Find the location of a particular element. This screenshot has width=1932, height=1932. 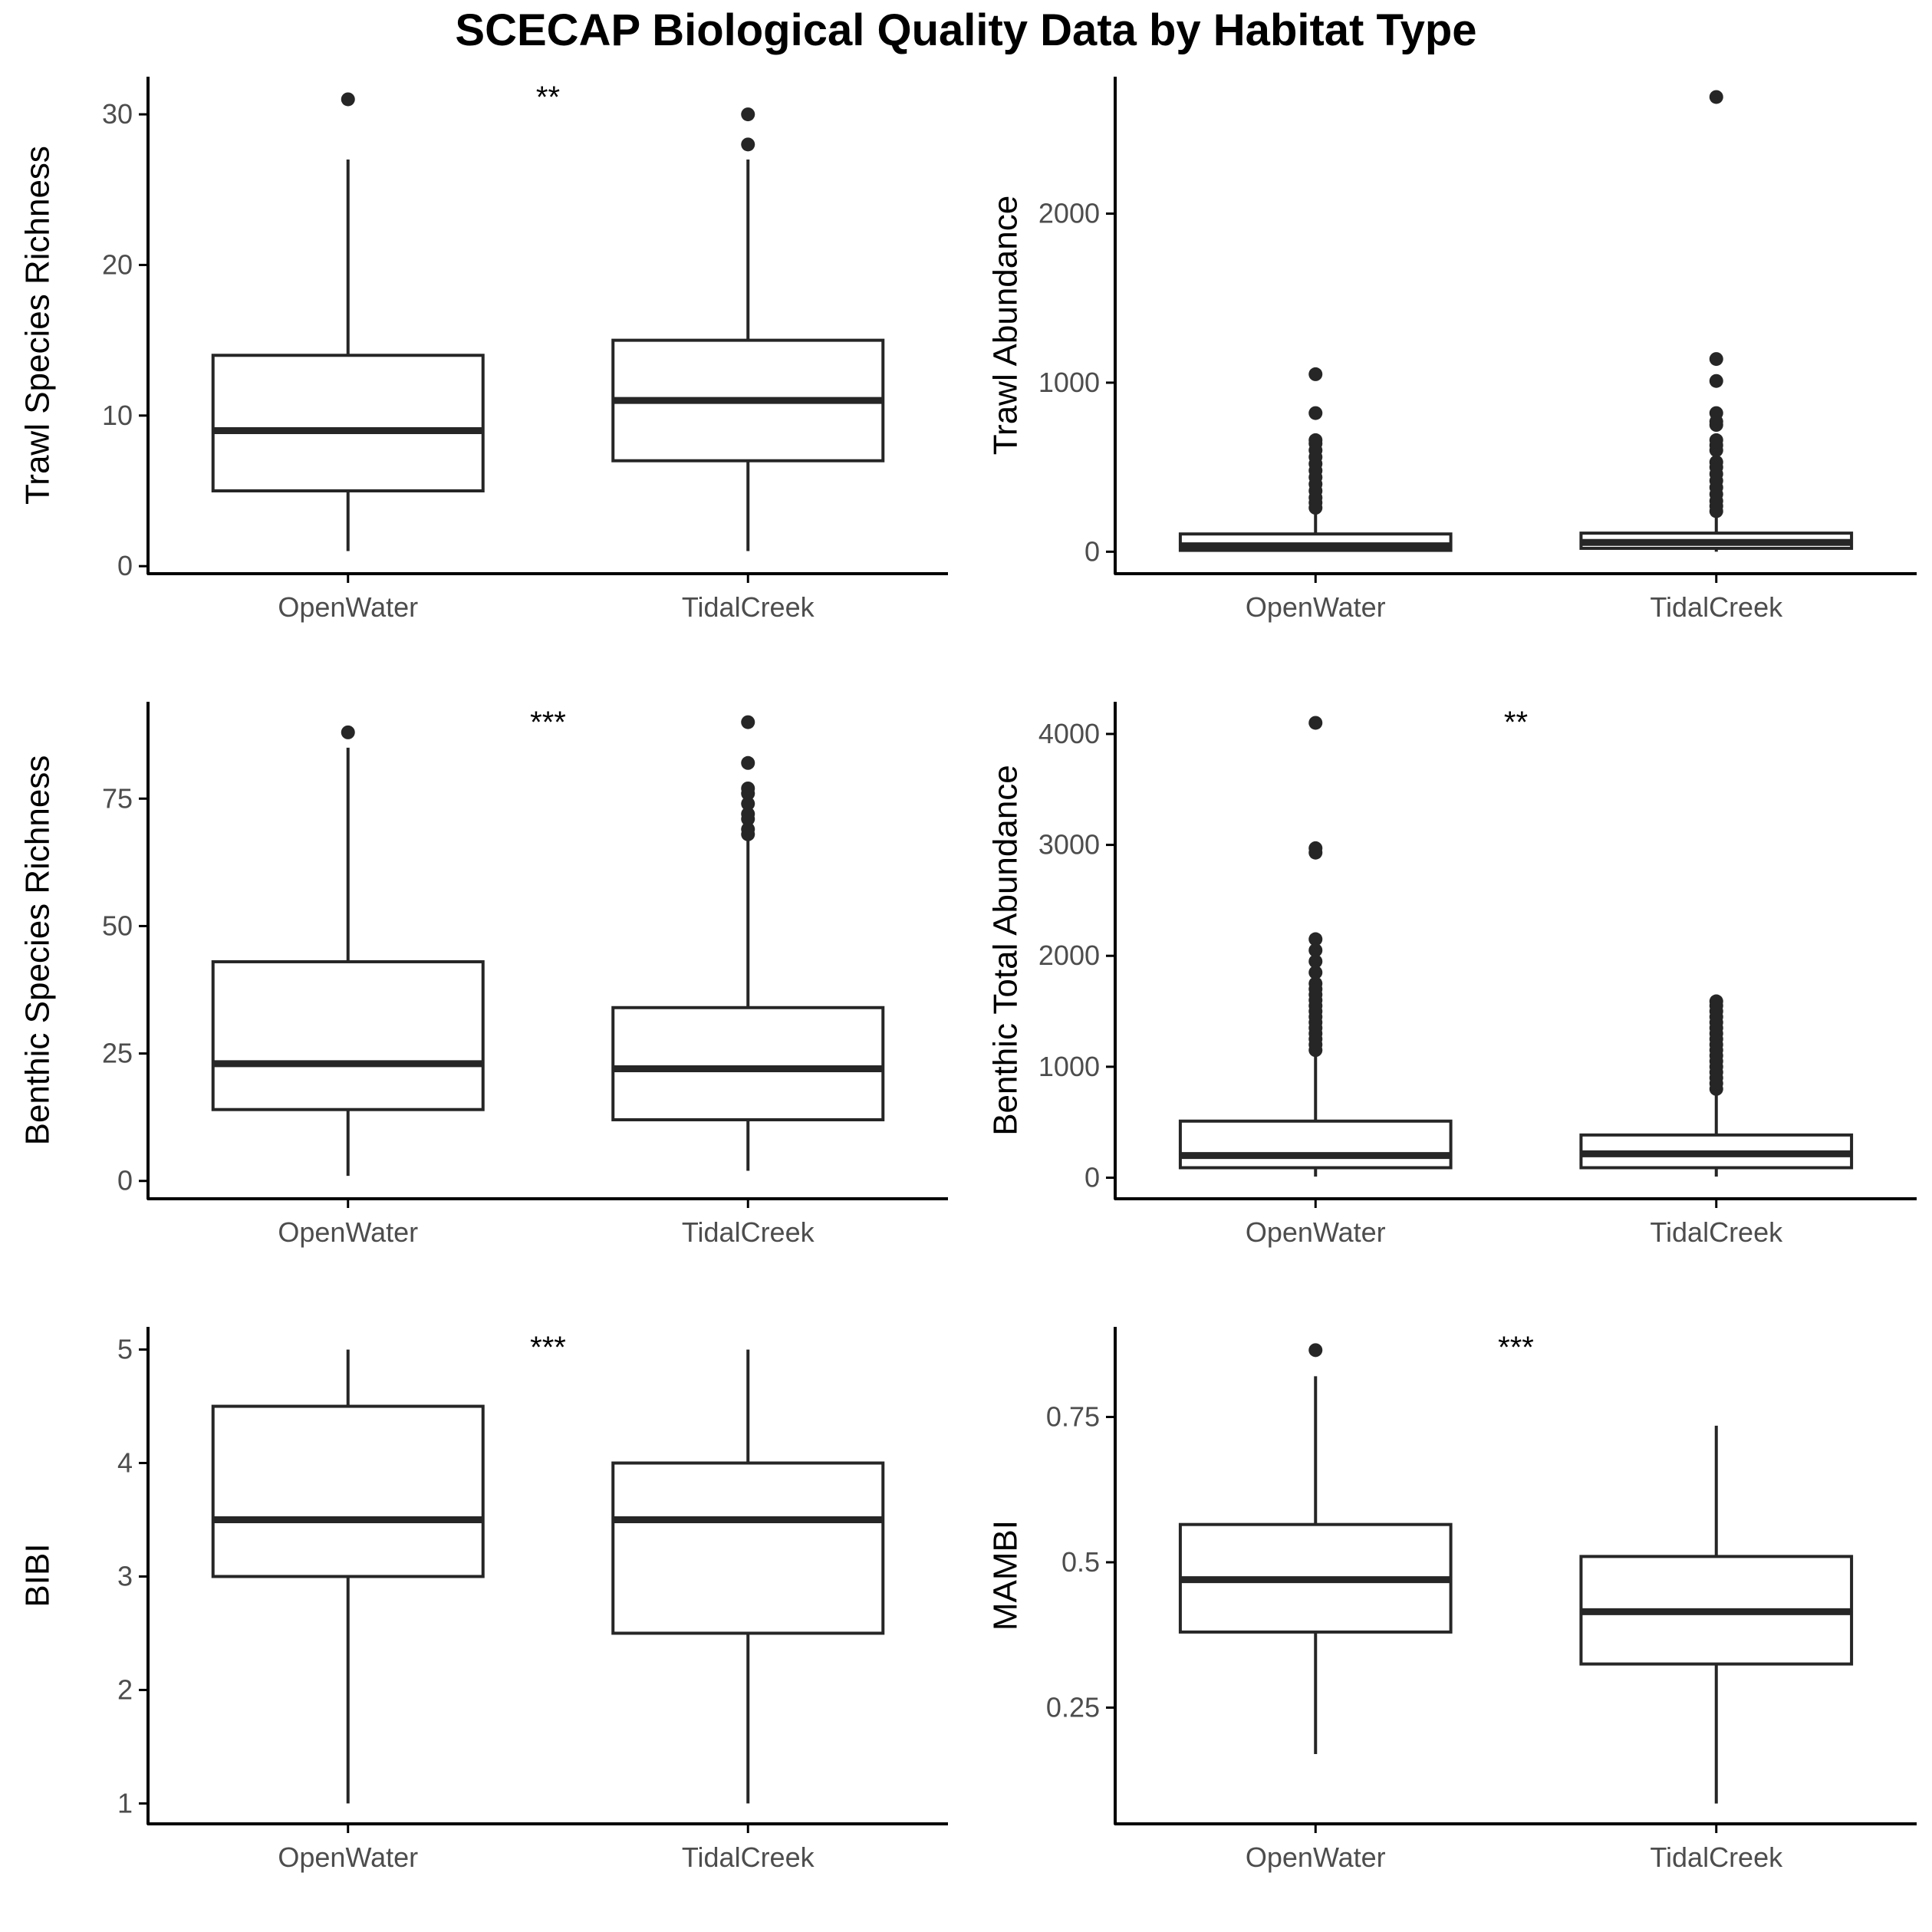

y-tick-label: 3 is located at coordinates (125, 1575).